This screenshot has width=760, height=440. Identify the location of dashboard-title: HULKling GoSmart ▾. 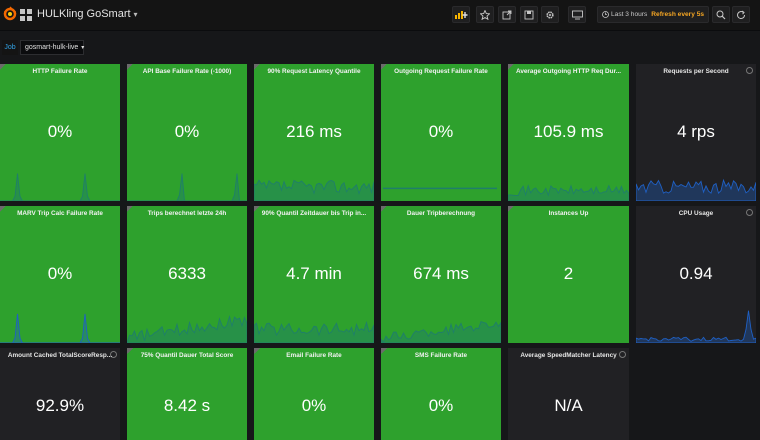
(87, 14).